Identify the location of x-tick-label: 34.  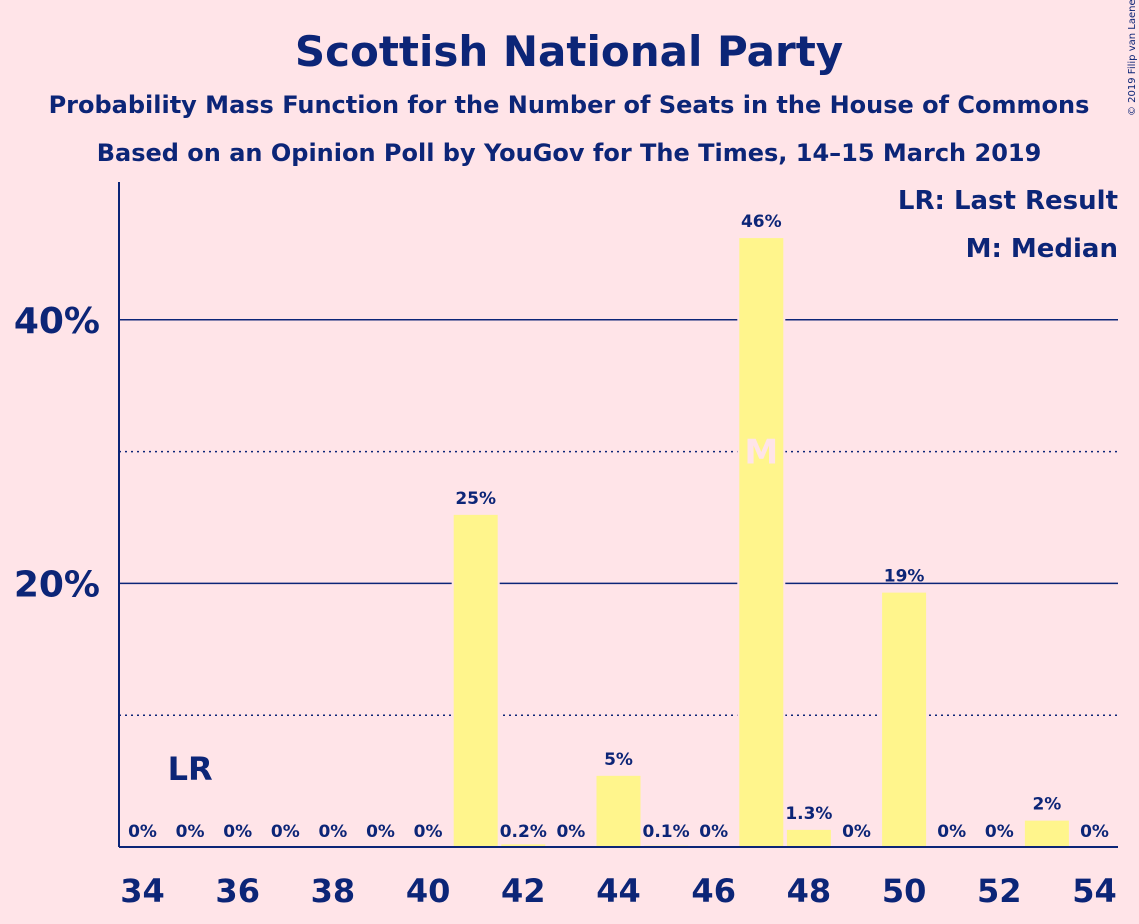
(142, 891).